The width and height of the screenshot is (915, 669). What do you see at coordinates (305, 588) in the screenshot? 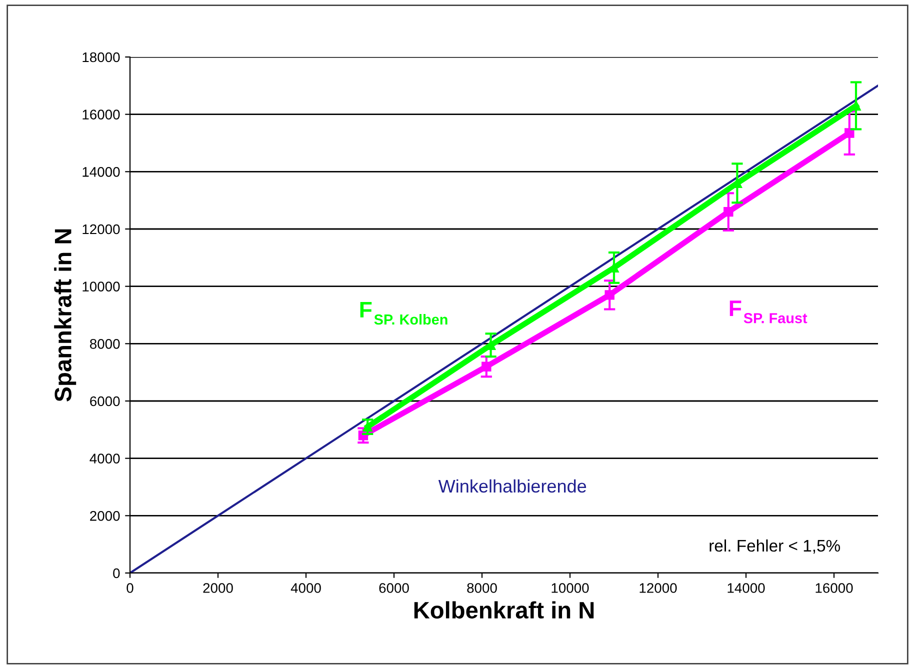
I see `x-tick-label: 4000` at bounding box center [305, 588].